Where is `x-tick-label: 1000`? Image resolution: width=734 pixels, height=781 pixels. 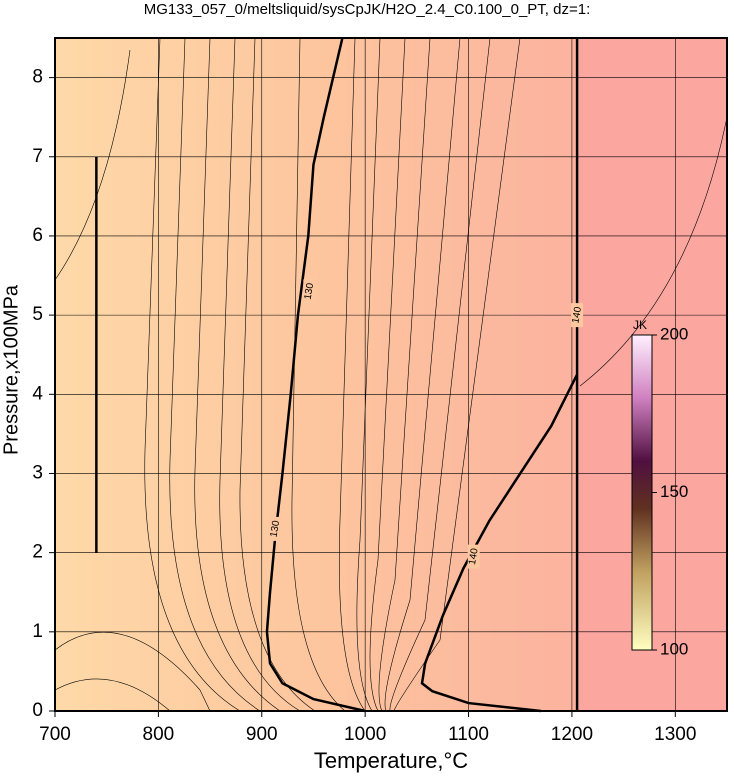
x-tick-label: 1000 is located at coordinates (365, 734).